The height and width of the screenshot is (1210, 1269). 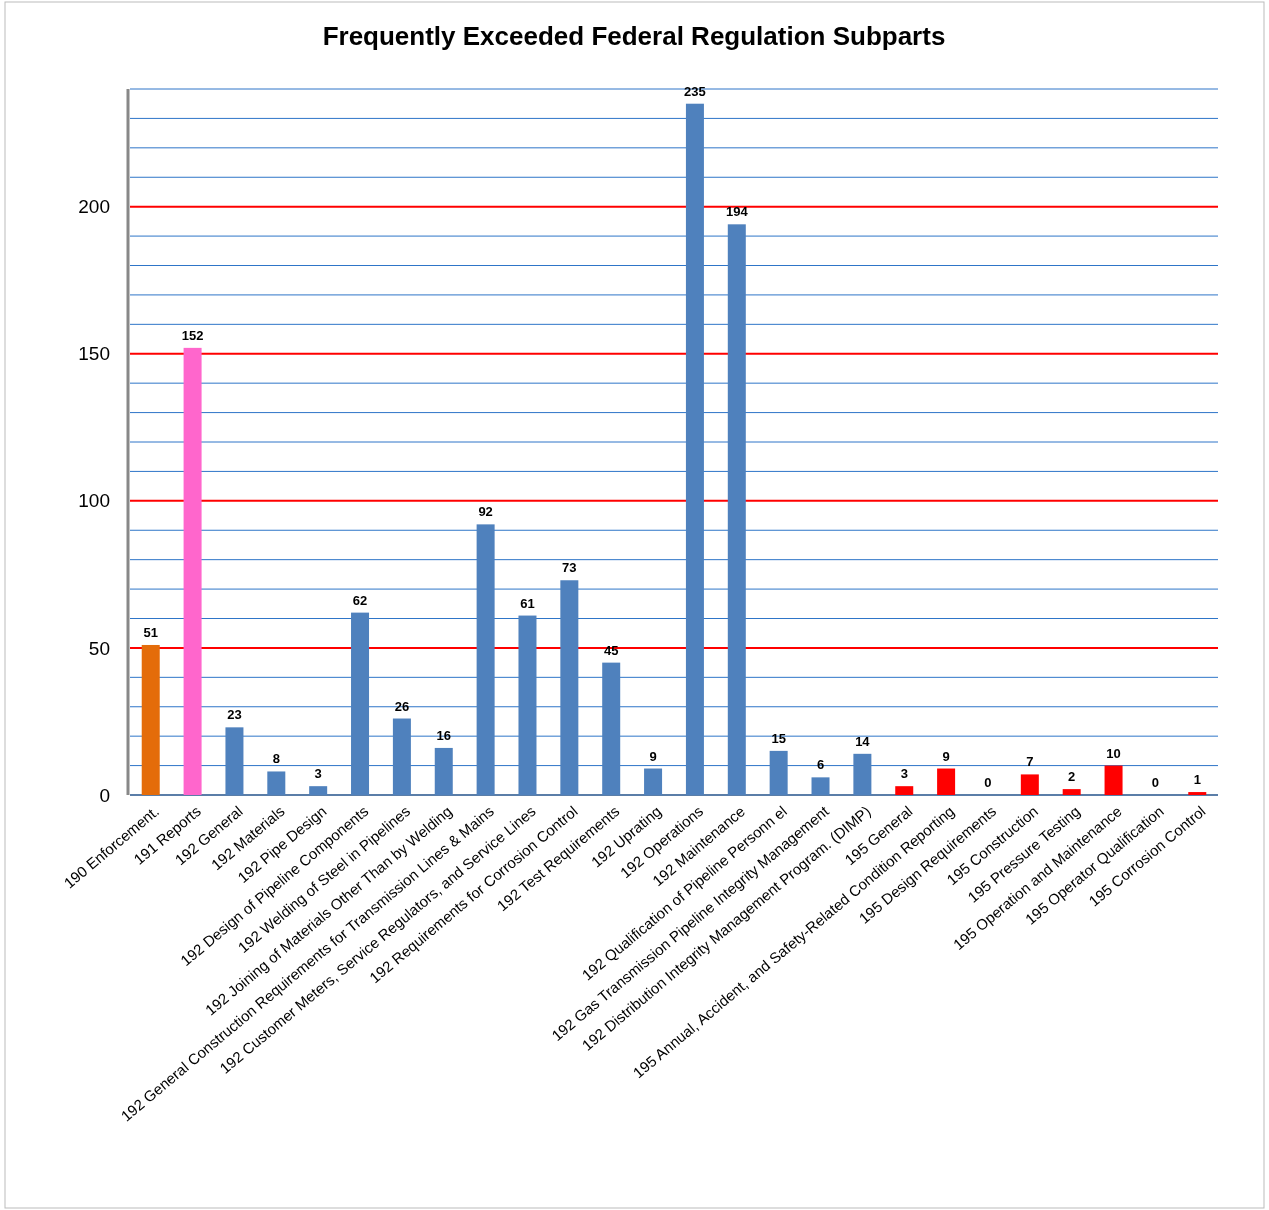 I want to click on chart-title: Frequently Exceeded Federal Regulation Subparts, so click(x=634, y=36).